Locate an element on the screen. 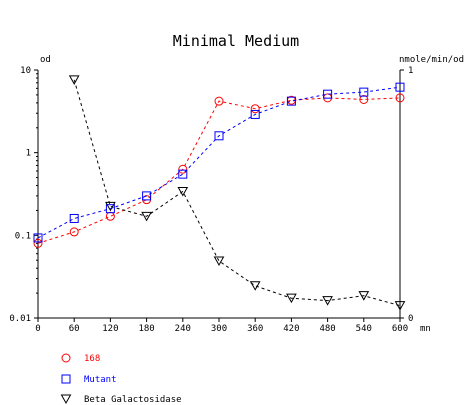  x-tick-label: 360 is located at coordinates (255, 329).